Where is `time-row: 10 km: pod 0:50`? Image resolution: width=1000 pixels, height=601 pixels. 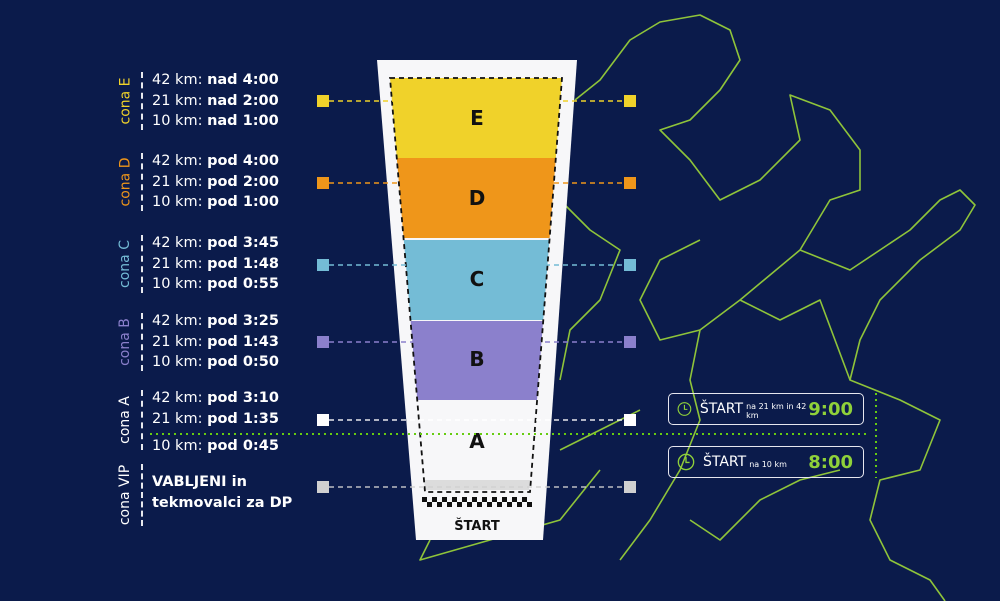
time-row: 10 km: pod 0:50 is located at coordinates (215, 362).